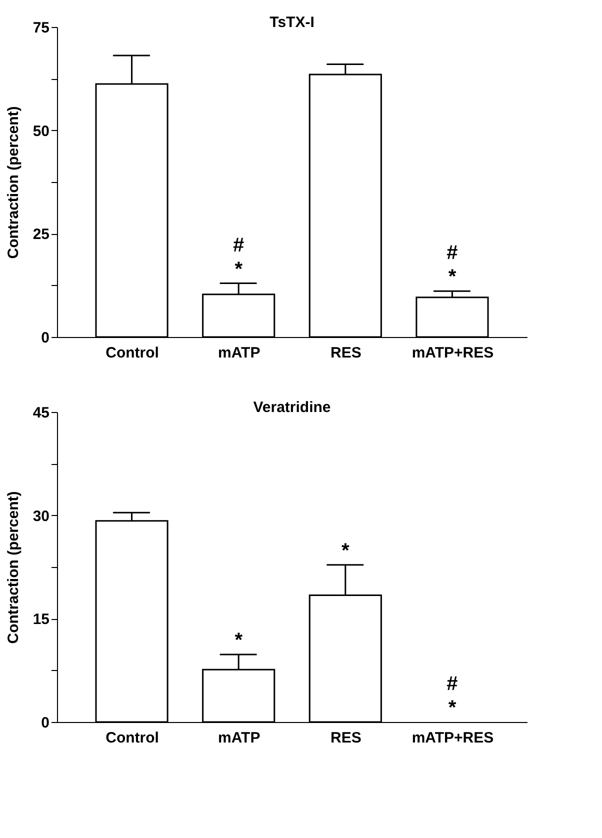 The image size is (602, 838). I want to click on chart-title: TsTX-I, so click(292, 22).